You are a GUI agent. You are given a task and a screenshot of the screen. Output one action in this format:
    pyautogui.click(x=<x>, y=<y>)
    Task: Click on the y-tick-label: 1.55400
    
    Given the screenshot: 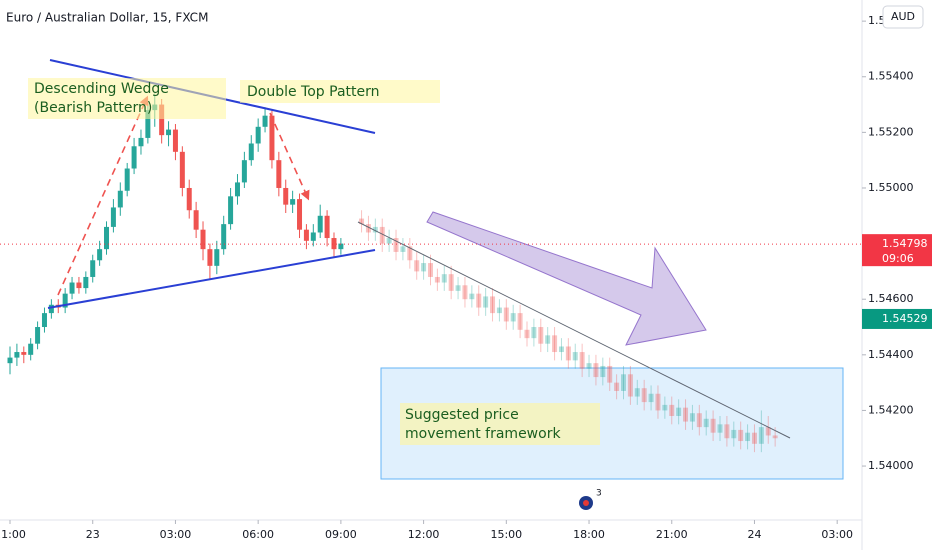 What is the action you would take?
    pyautogui.click(x=891, y=76)
    